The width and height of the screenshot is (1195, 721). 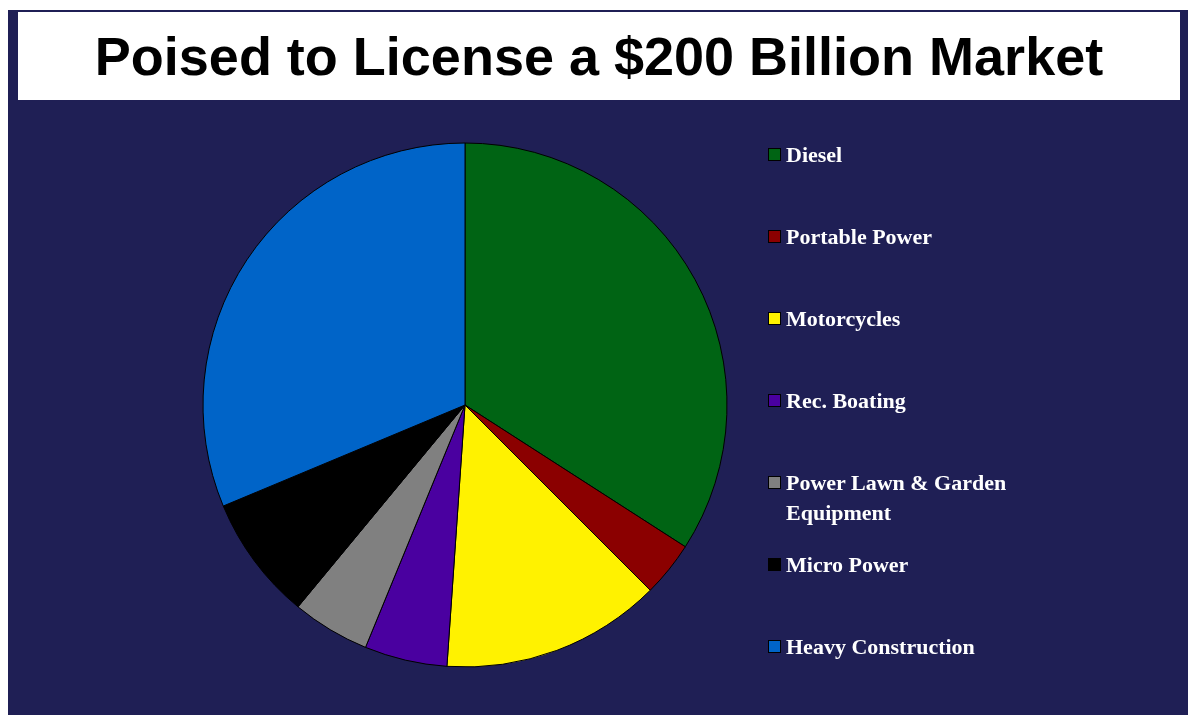 What do you see at coordinates (848, 565) in the screenshot?
I see `legend-label: Micro Power` at bounding box center [848, 565].